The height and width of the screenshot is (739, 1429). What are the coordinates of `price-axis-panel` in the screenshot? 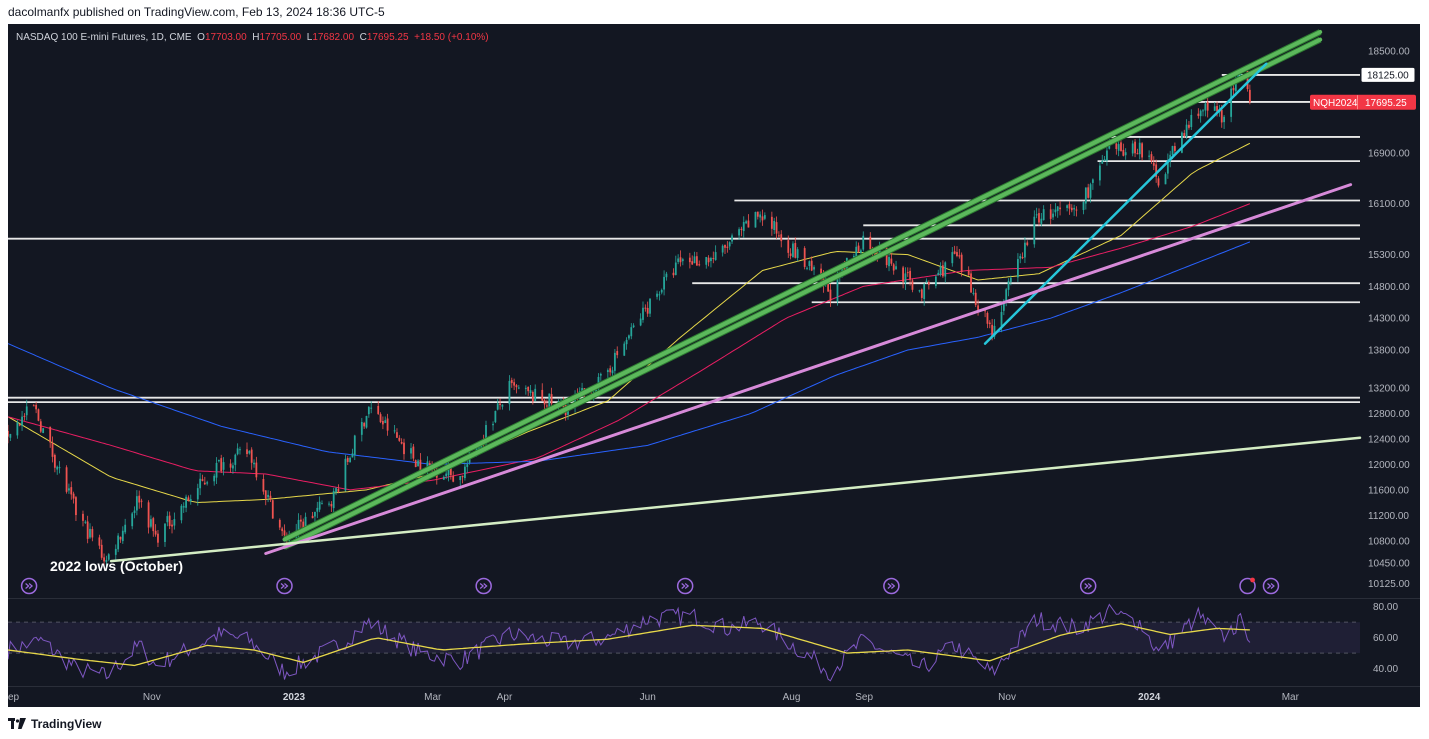 It's located at (1390, 365).